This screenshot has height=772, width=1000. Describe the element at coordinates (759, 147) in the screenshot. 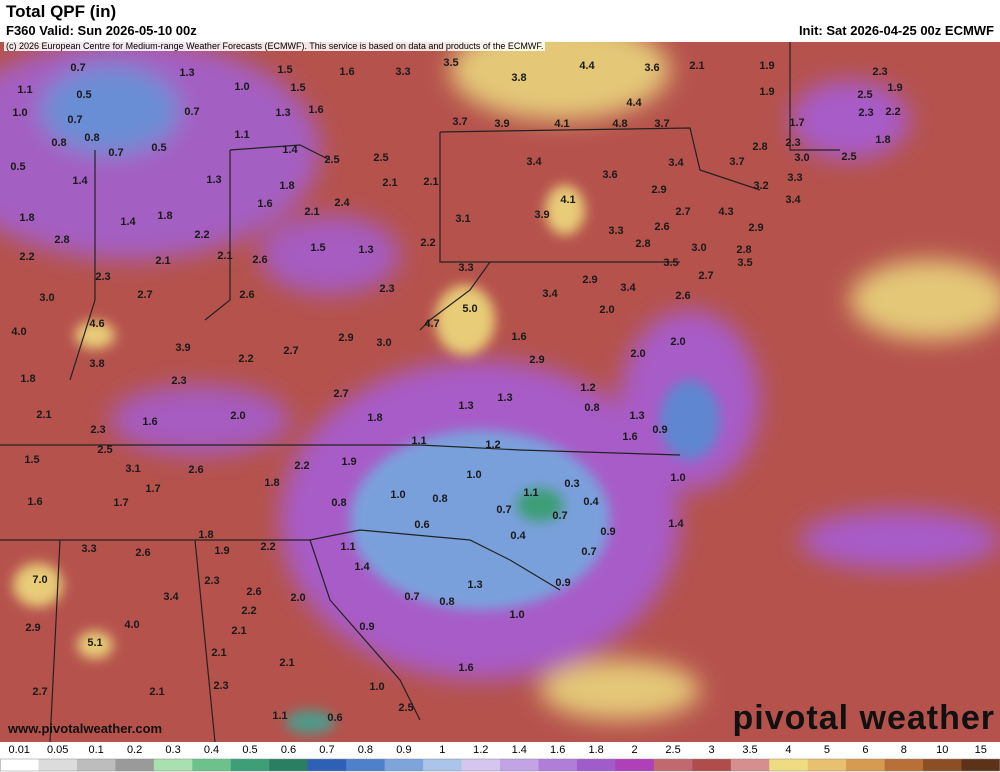

I see `qpf-label: 2.8` at that location.